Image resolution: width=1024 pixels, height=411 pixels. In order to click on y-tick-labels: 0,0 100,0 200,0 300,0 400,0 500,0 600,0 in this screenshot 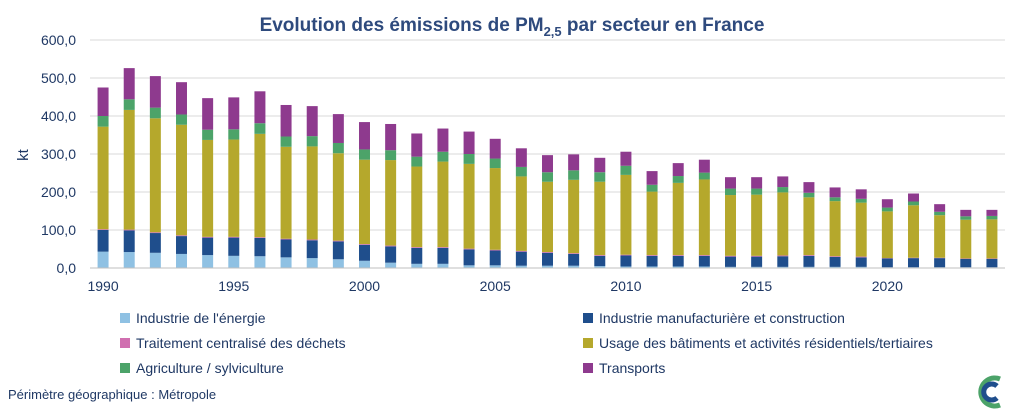, I will do `click(58, 154)`.